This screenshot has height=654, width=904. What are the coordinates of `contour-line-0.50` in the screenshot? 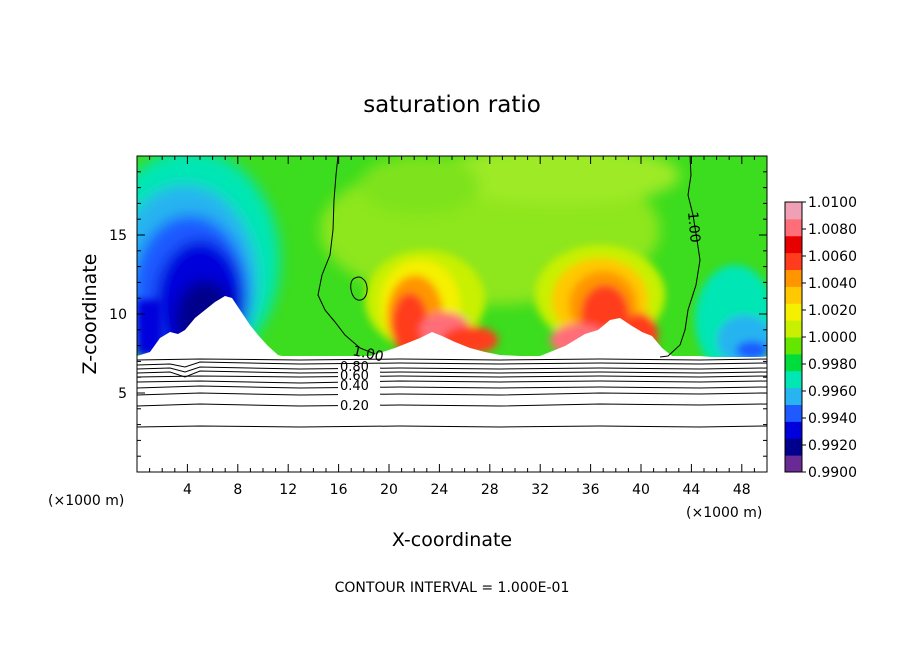 It's located at (452, 382).